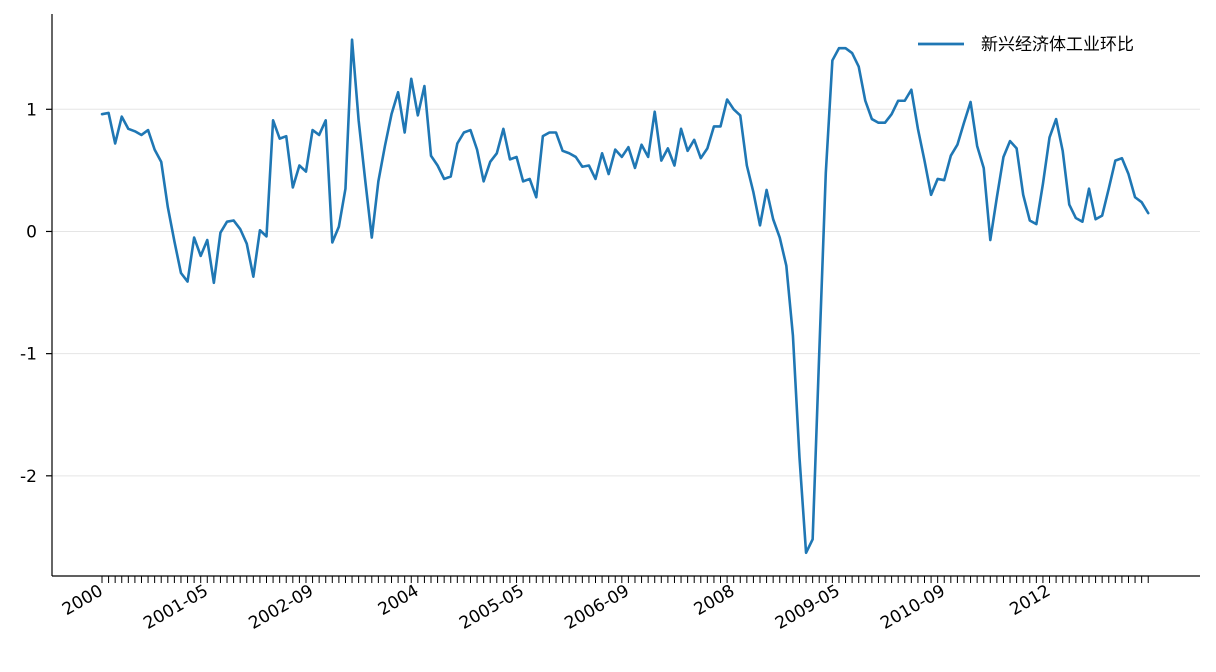  I want to click on x-tick-label: 2008, so click(714, 600).